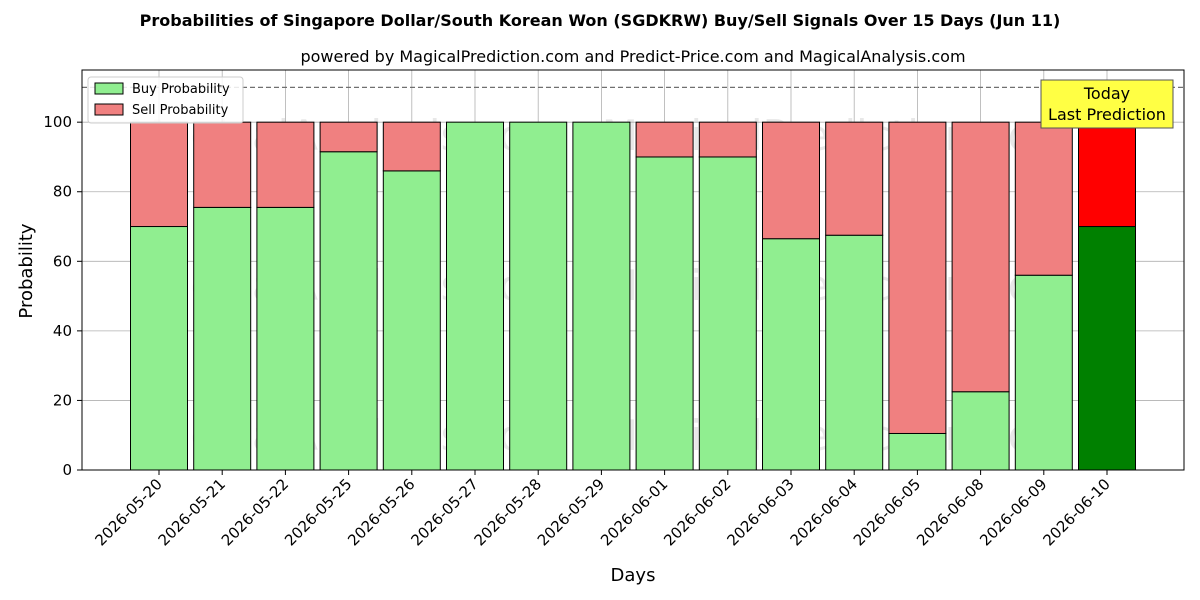  I want to click on annotation-line1: Today, so click(1106, 93).